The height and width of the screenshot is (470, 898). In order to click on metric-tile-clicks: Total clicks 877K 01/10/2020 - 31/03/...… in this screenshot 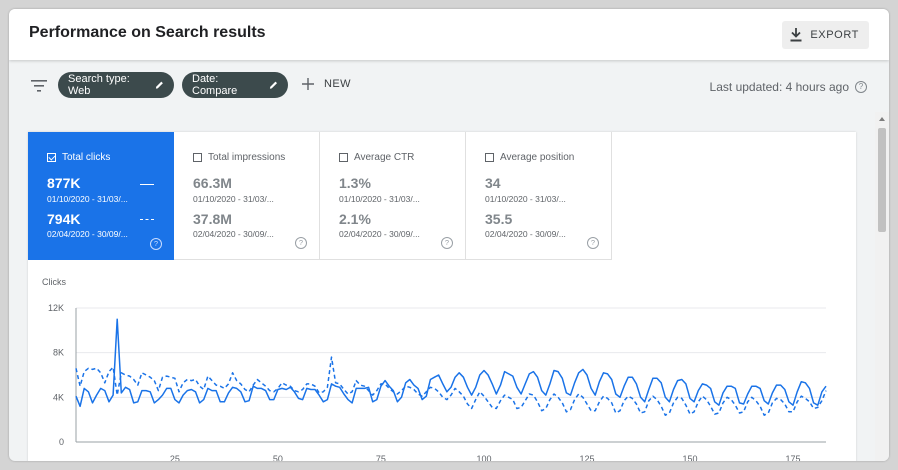, I will do `click(101, 196)`.